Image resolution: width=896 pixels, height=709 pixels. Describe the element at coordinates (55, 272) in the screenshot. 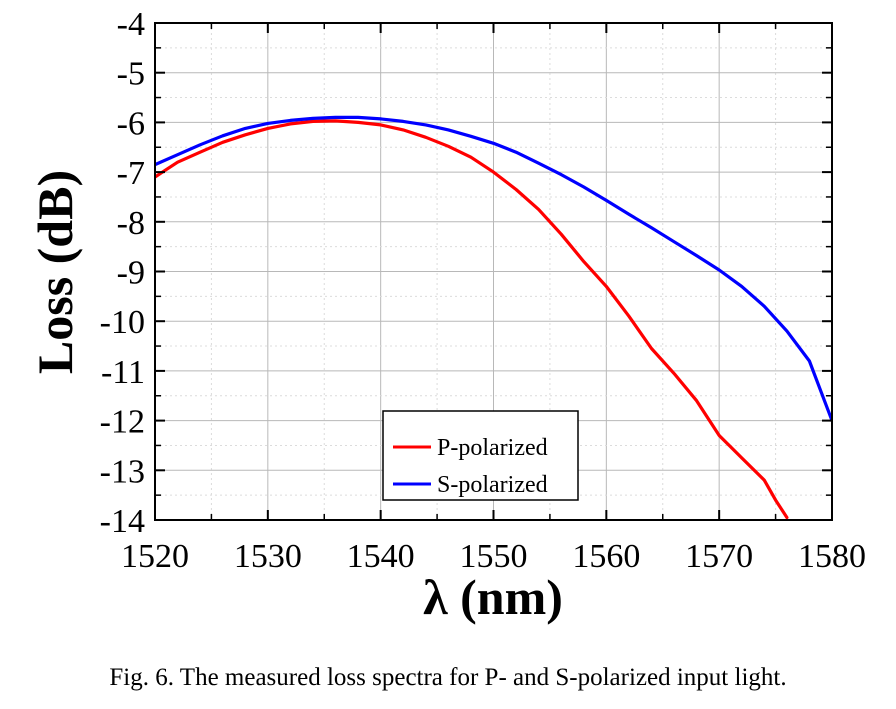

I see `y-axis-label: Loss (dB)` at that location.